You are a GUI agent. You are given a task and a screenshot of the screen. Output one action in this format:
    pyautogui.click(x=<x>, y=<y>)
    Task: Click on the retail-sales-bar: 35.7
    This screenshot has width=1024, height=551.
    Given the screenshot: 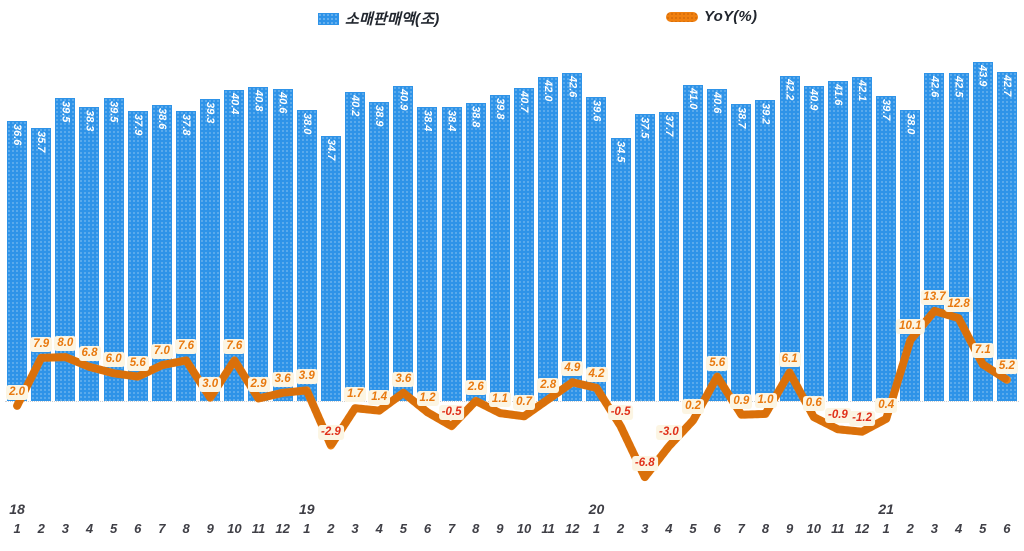 What is the action you would take?
    pyautogui.click(x=41, y=264)
    